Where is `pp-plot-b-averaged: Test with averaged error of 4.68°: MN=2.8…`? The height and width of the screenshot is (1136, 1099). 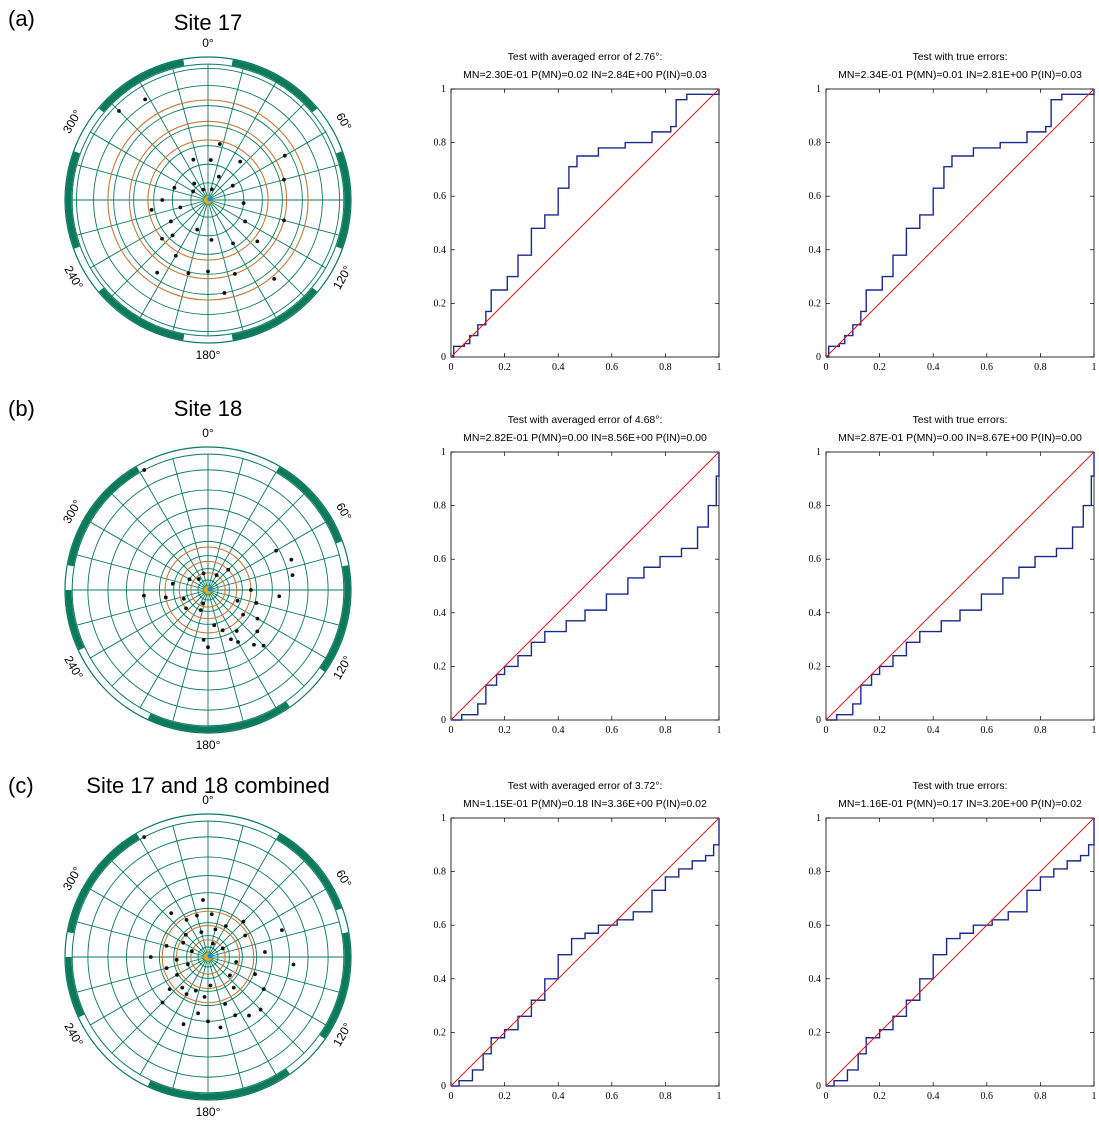 pp-plot-b-averaged: Test with averaged error of 4.68°: MN=2.8… is located at coordinates (578, 575).